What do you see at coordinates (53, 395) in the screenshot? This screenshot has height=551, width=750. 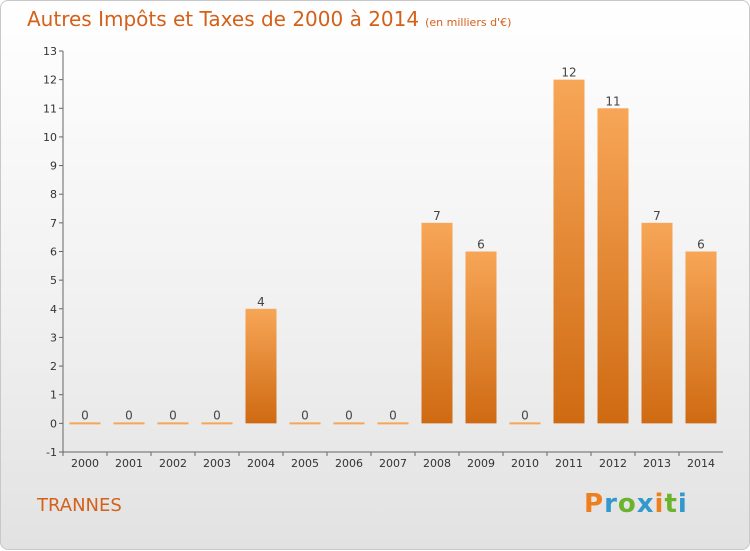 I see `y-tick-label: 1` at bounding box center [53, 395].